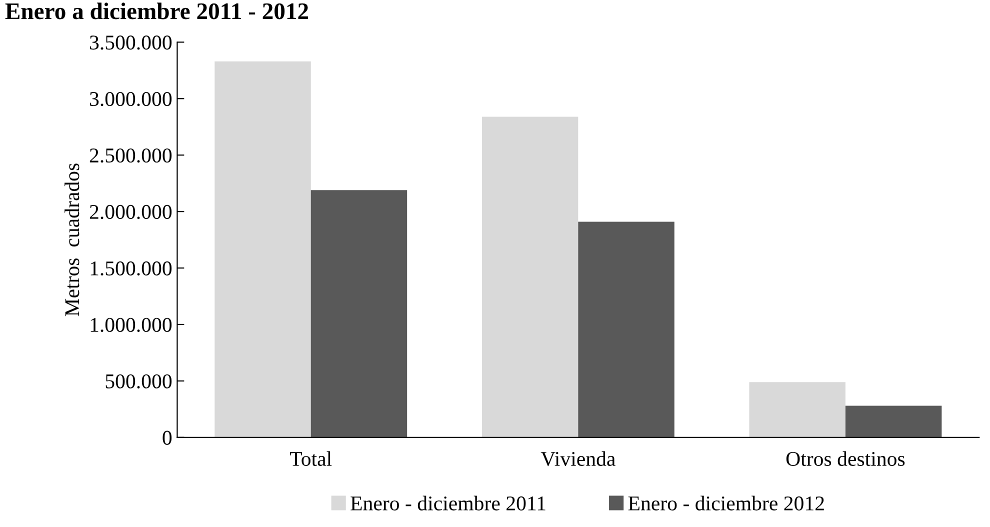 Image resolution: width=990 pixels, height=527 pixels. I want to click on y-tick-label: 1.000.000, so click(131, 325).